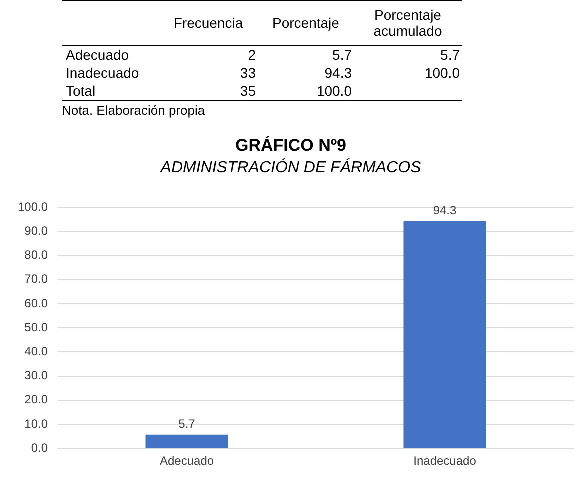 This screenshot has height=491, width=588. I want to click on data-label: 33, so click(248, 73).